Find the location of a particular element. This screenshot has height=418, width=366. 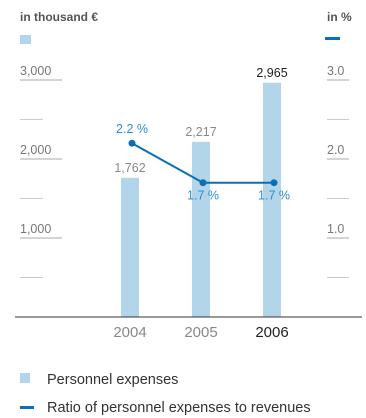

ratio-value-label: 2.2 % is located at coordinates (132, 129).